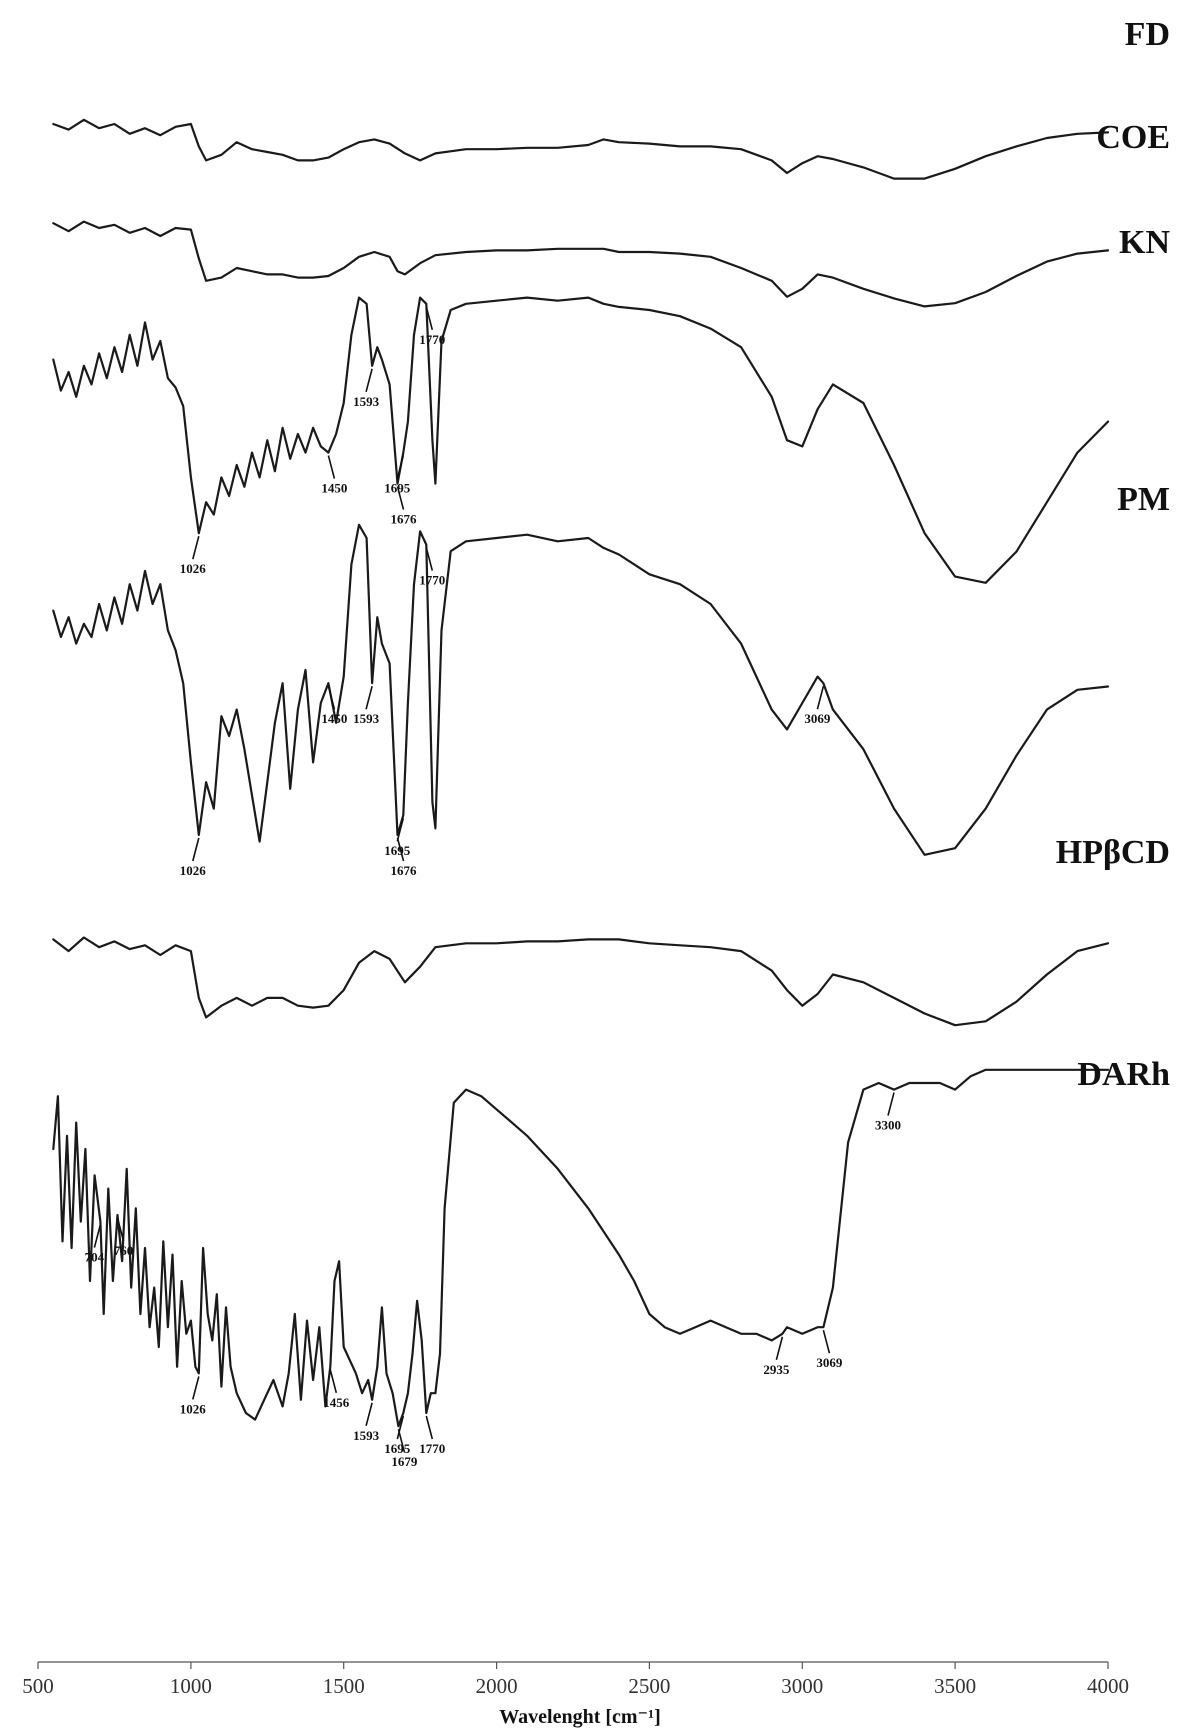 The image size is (1193, 1735). I want to click on peak-label-darh-1770: 1770, so click(432, 1448).